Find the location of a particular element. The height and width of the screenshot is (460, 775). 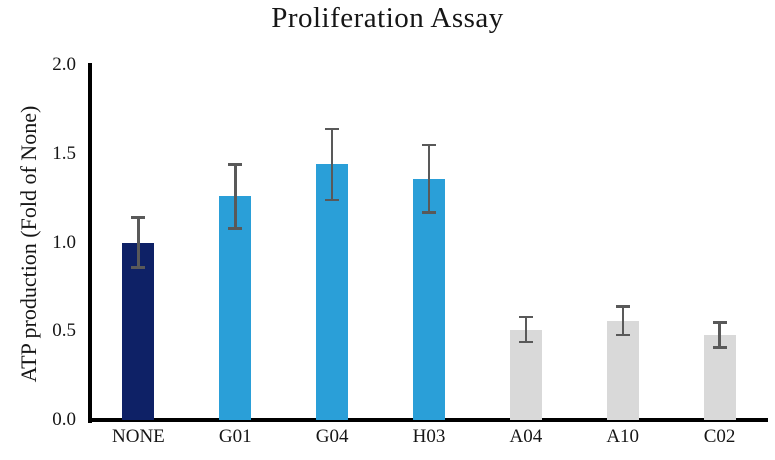

y-tick-label-2.0: 2.0 is located at coordinates (64, 64).